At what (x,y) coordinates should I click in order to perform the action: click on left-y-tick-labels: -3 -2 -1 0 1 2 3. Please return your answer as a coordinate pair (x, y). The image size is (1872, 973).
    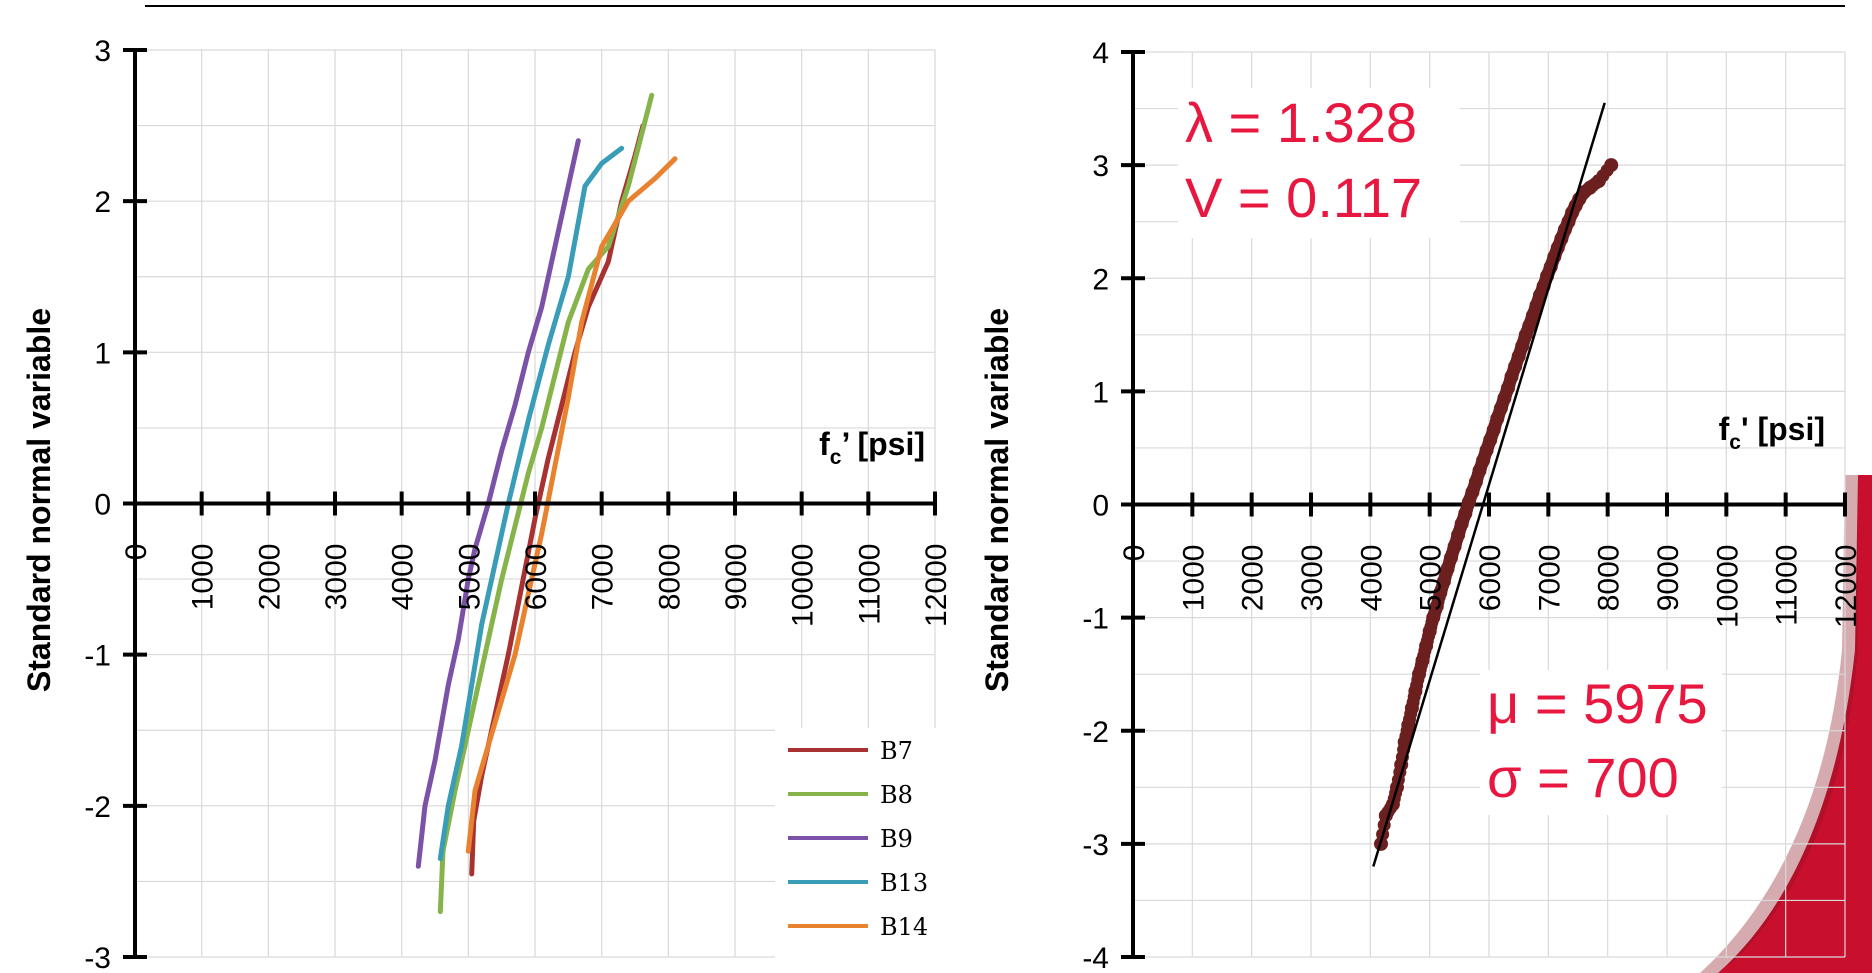
    Looking at the image, I should click on (97, 504).